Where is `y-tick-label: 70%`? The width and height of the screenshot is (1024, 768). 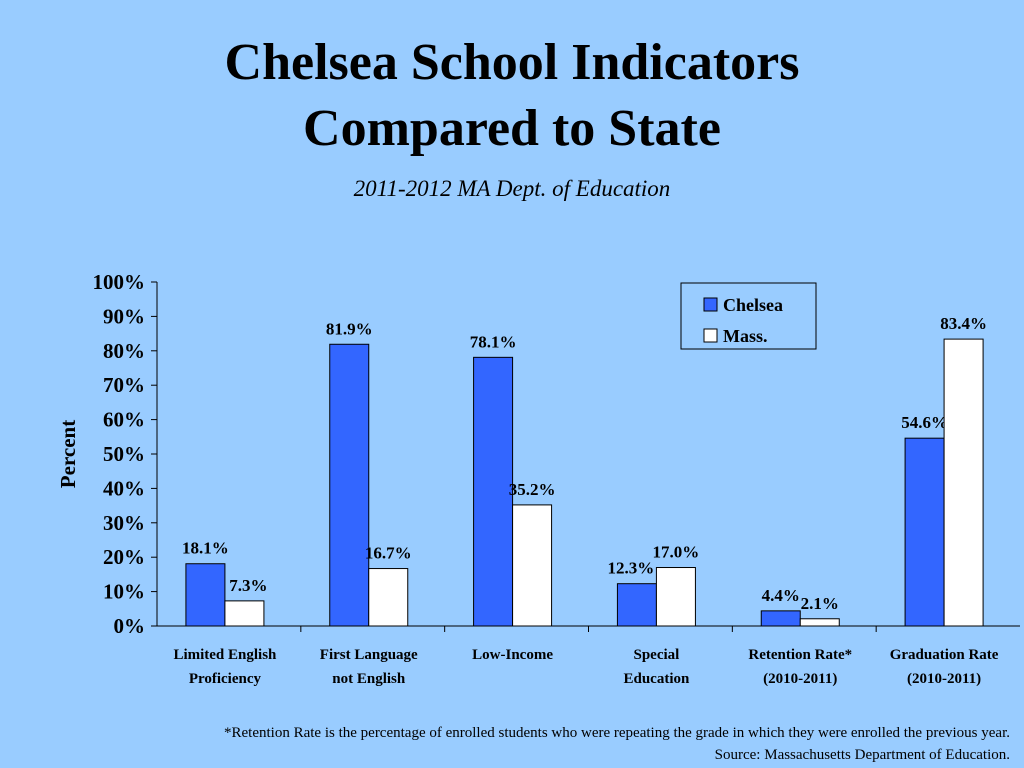 y-tick-label: 70% is located at coordinates (124, 385).